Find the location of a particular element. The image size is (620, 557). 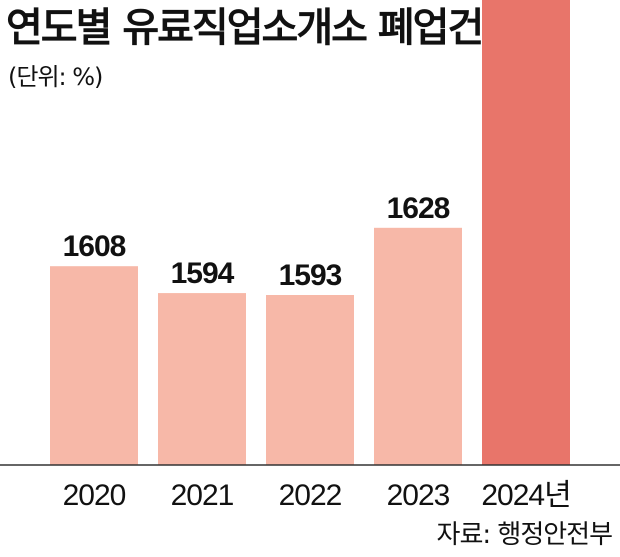

bar-2021 is located at coordinates (202, 379).